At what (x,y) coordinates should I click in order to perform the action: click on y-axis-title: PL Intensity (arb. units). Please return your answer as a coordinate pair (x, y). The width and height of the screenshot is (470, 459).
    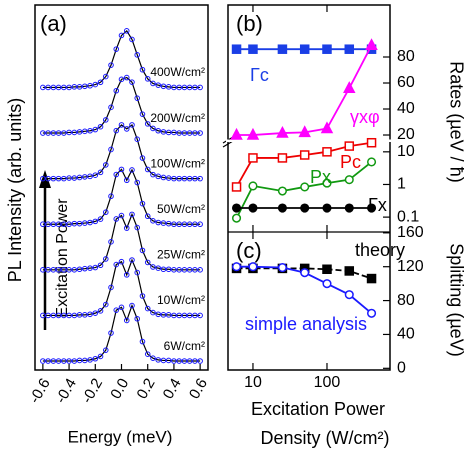
    Looking at the image, I should click on (15, 190).